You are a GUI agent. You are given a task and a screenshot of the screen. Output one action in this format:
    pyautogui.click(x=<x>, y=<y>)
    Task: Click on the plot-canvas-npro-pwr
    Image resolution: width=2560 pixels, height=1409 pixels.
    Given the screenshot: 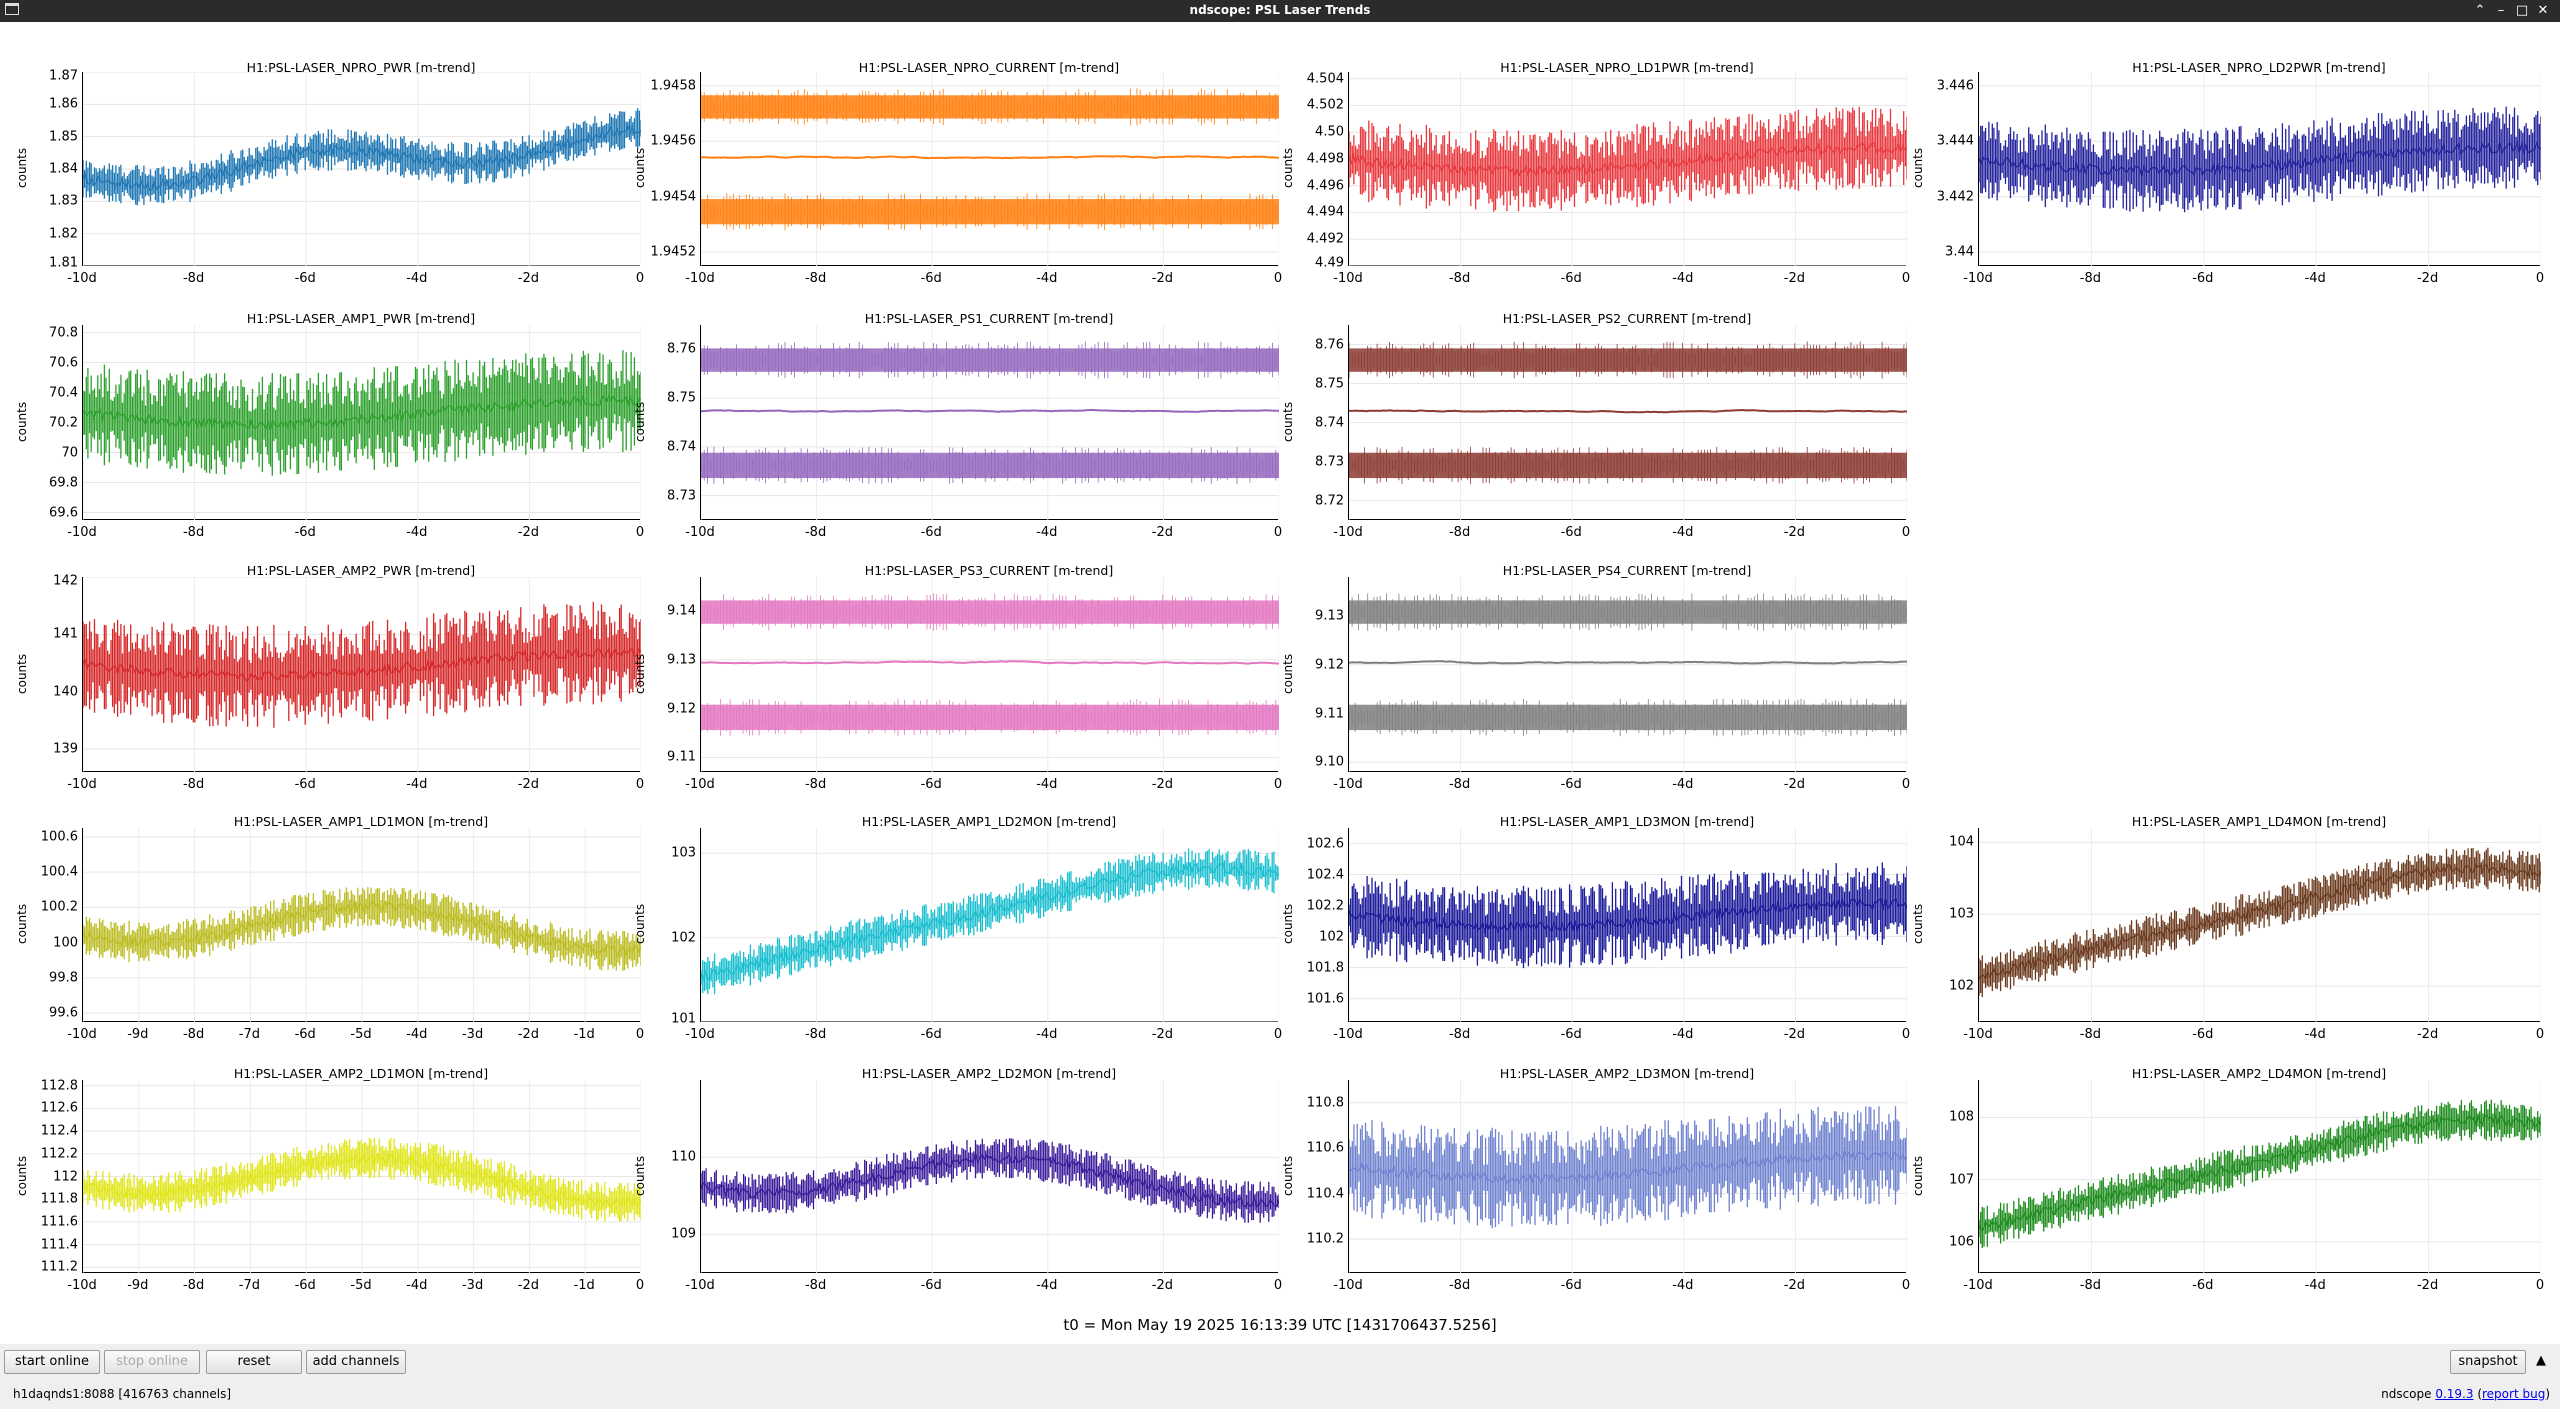 What is the action you would take?
    pyautogui.click(x=362, y=169)
    